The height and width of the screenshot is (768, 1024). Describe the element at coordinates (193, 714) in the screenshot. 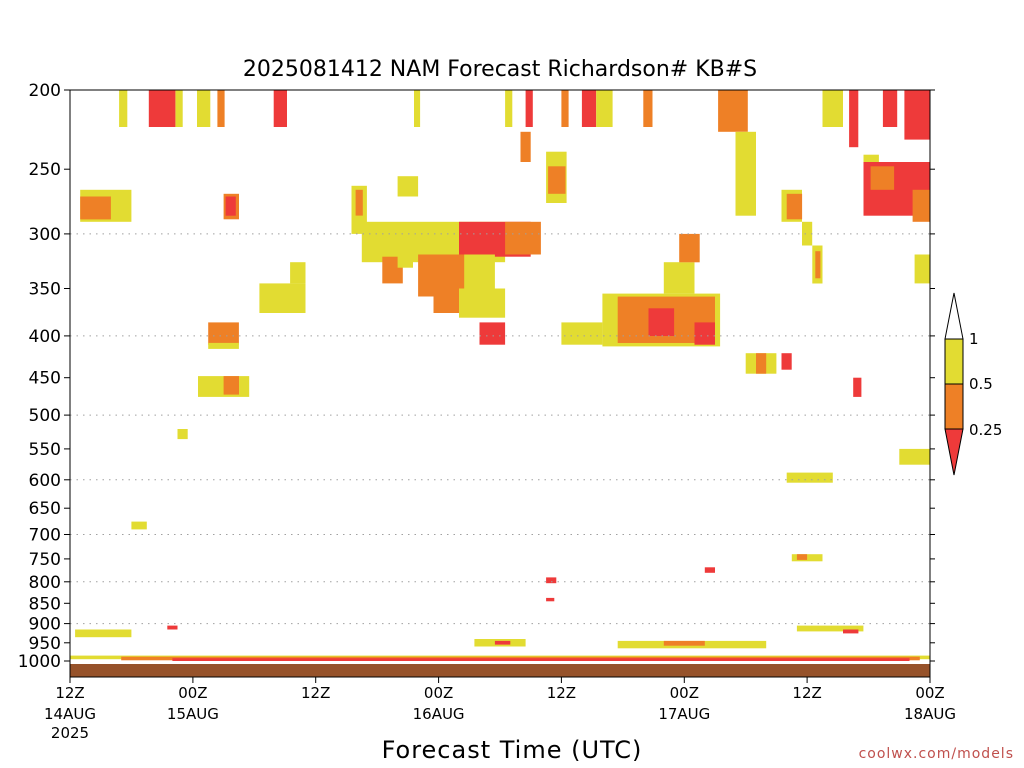

I see `x-tick-date: 15AUG` at that location.